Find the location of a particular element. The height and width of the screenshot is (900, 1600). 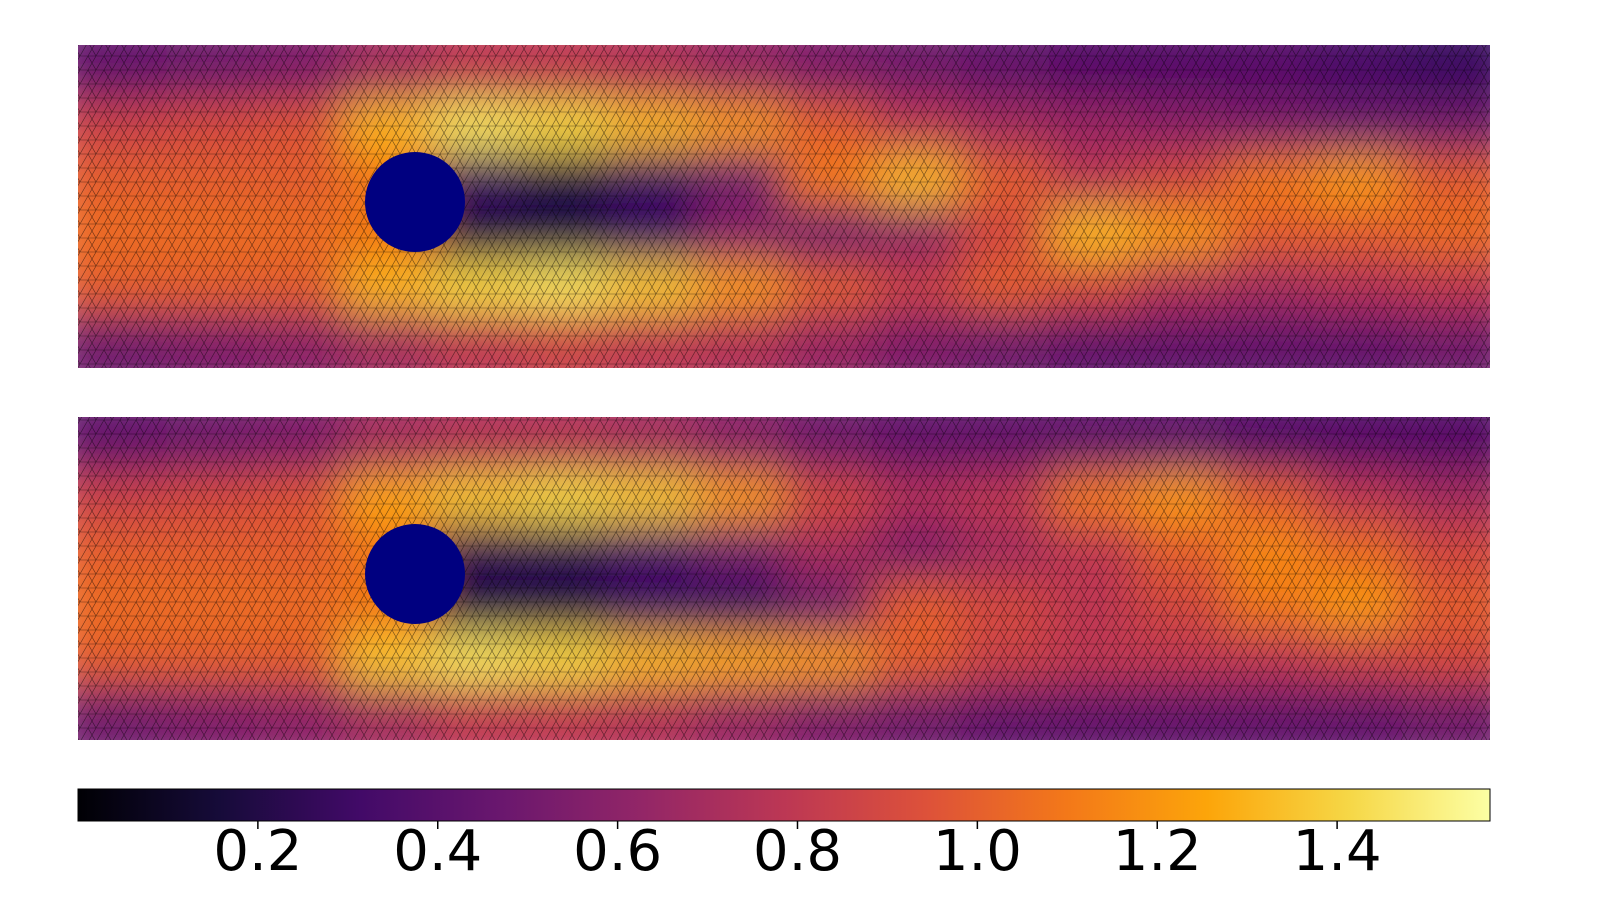

colorbar-tick-label: 0.6 is located at coordinates (617, 851).